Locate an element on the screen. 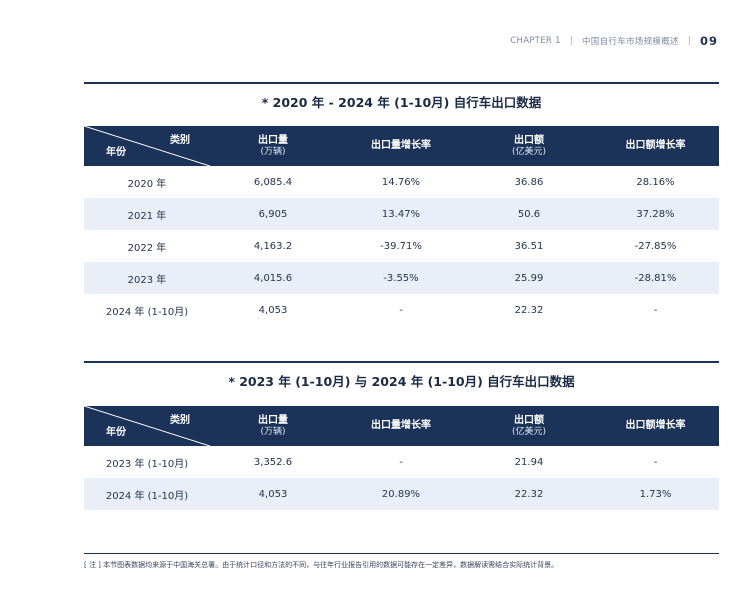 The height and width of the screenshot is (591, 754). table-row: 2021 年 6,905 13.47% 50.6 37.28% is located at coordinates (401, 214).